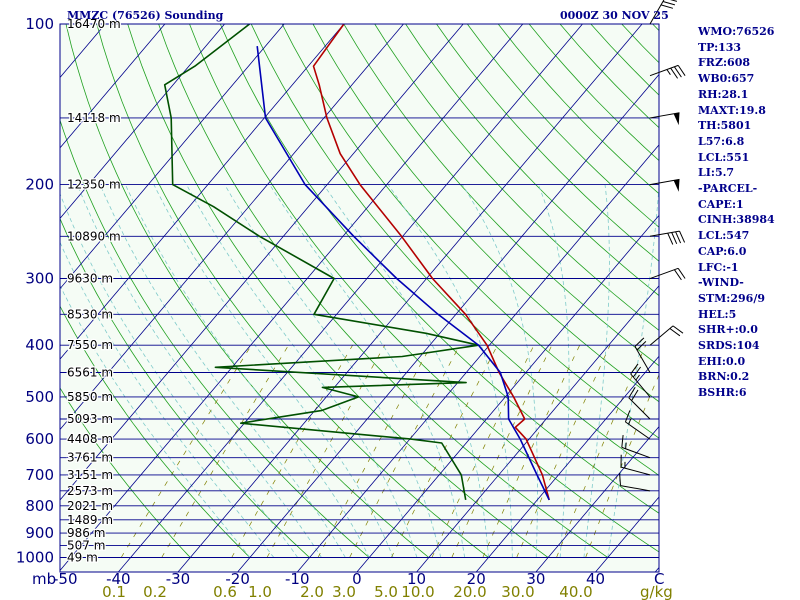  Describe the element at coordinates (721, 141) in the screenshot. I see `index-item: L57:6.8` at that location.